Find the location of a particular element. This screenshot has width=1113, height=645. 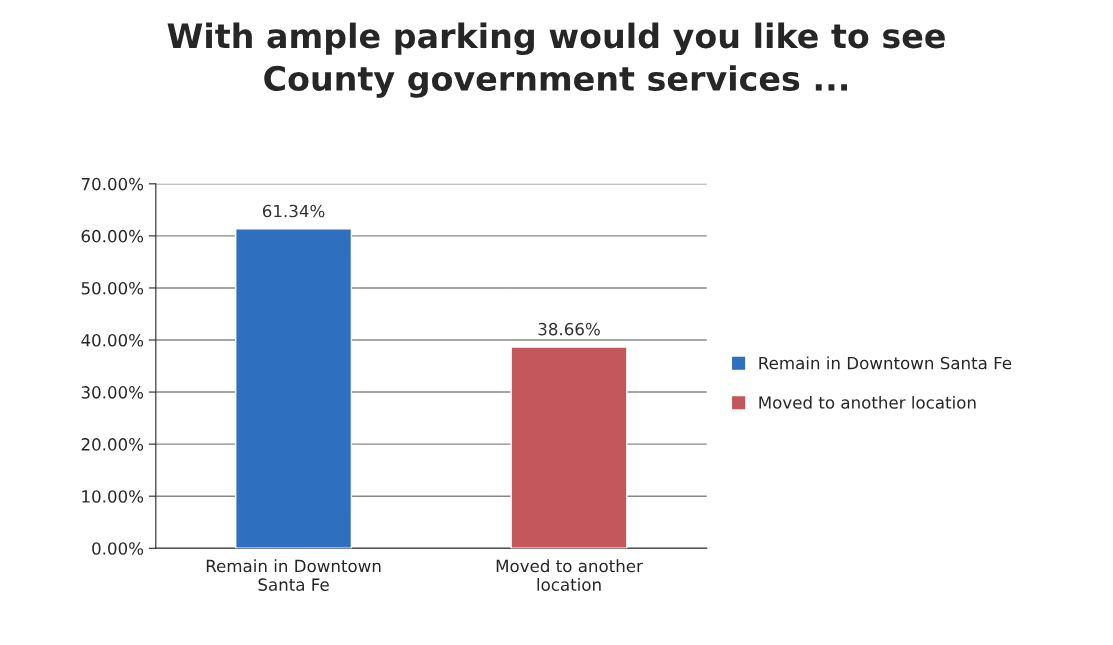

y-tick-label: 40.00% is located at coordinates (112, 340).